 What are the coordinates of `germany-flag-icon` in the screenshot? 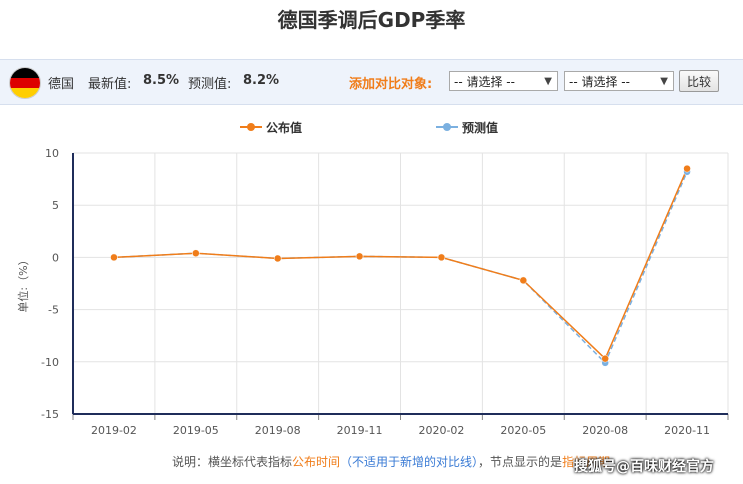 It's located at (25, 83).